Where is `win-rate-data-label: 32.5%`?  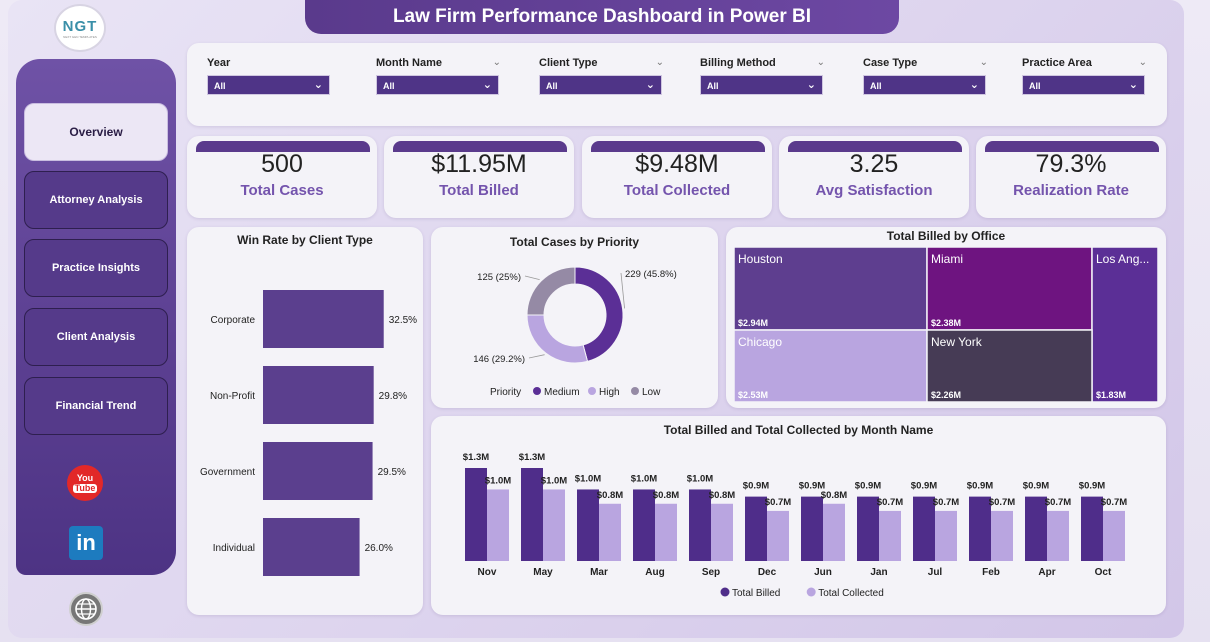
win-rate-data-label: 32.5% is located at coordinates (403, 320).